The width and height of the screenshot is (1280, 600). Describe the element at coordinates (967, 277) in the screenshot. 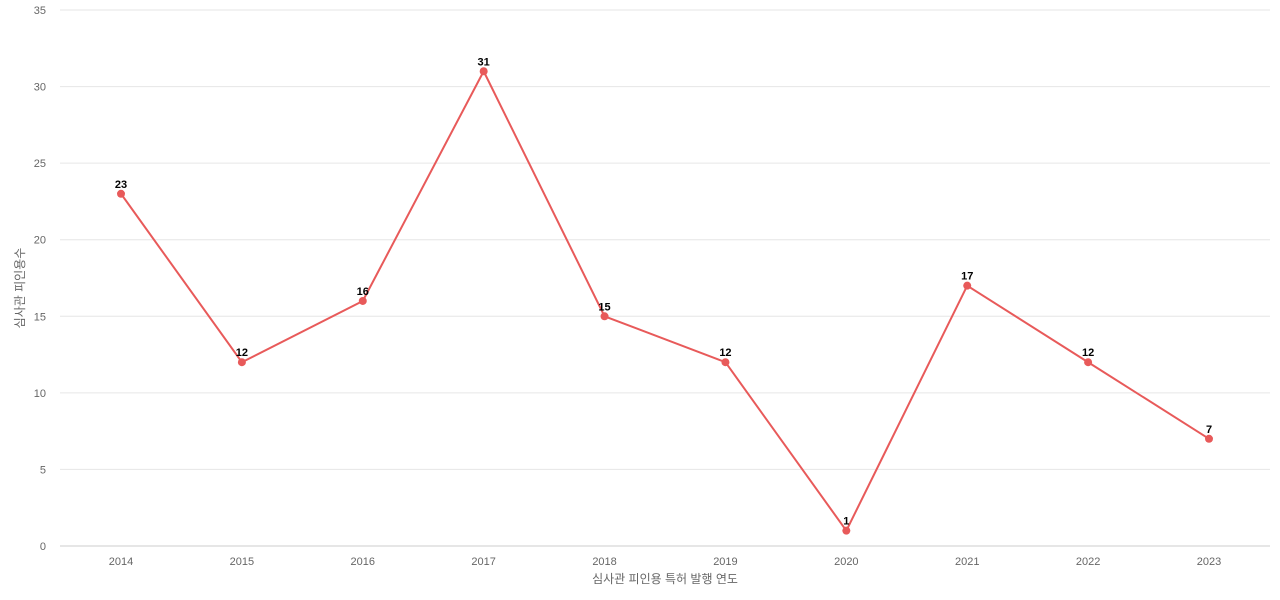

I see `data-label: 17` at that location.